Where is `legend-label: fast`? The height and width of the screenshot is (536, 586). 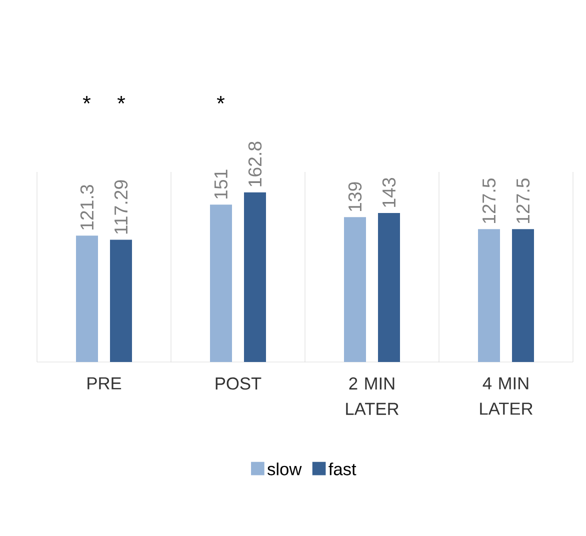
legend-label: fast is located at coordinates (342, 469).